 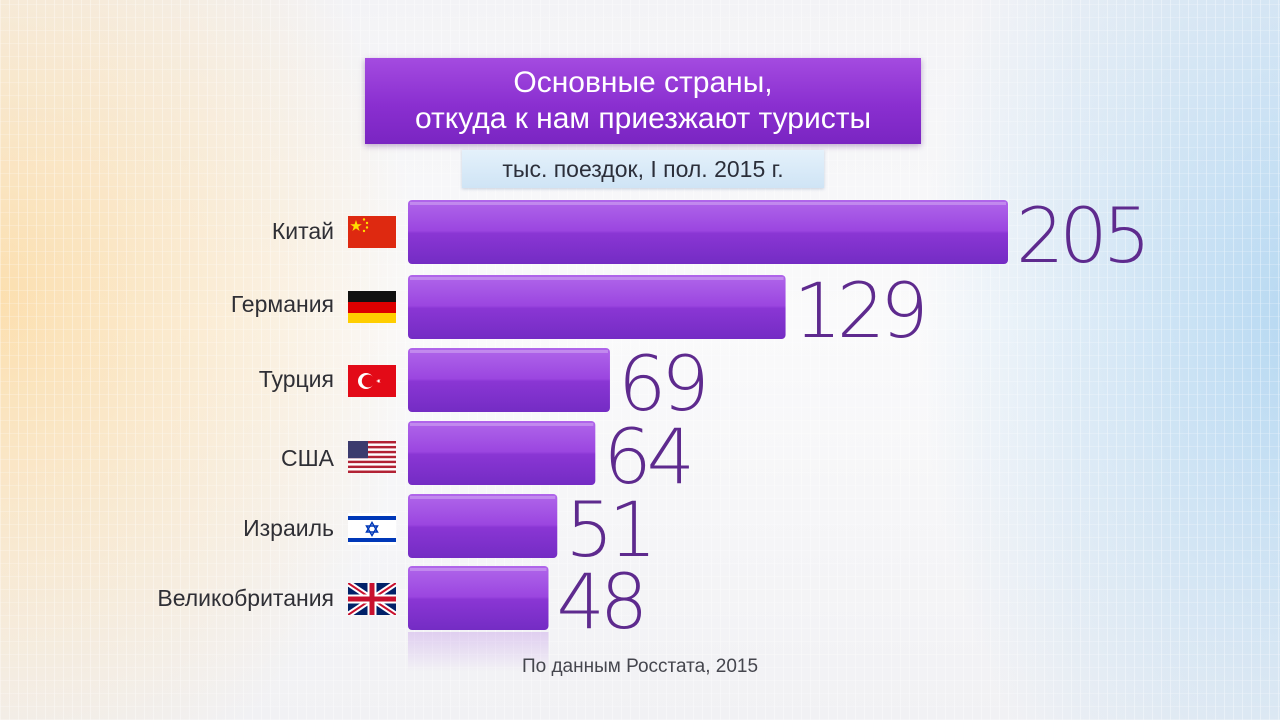 What do you see at coordinates (307, 458) in the screenshot?
I see `category-label-usa: США` at bounding box center [307, 458].